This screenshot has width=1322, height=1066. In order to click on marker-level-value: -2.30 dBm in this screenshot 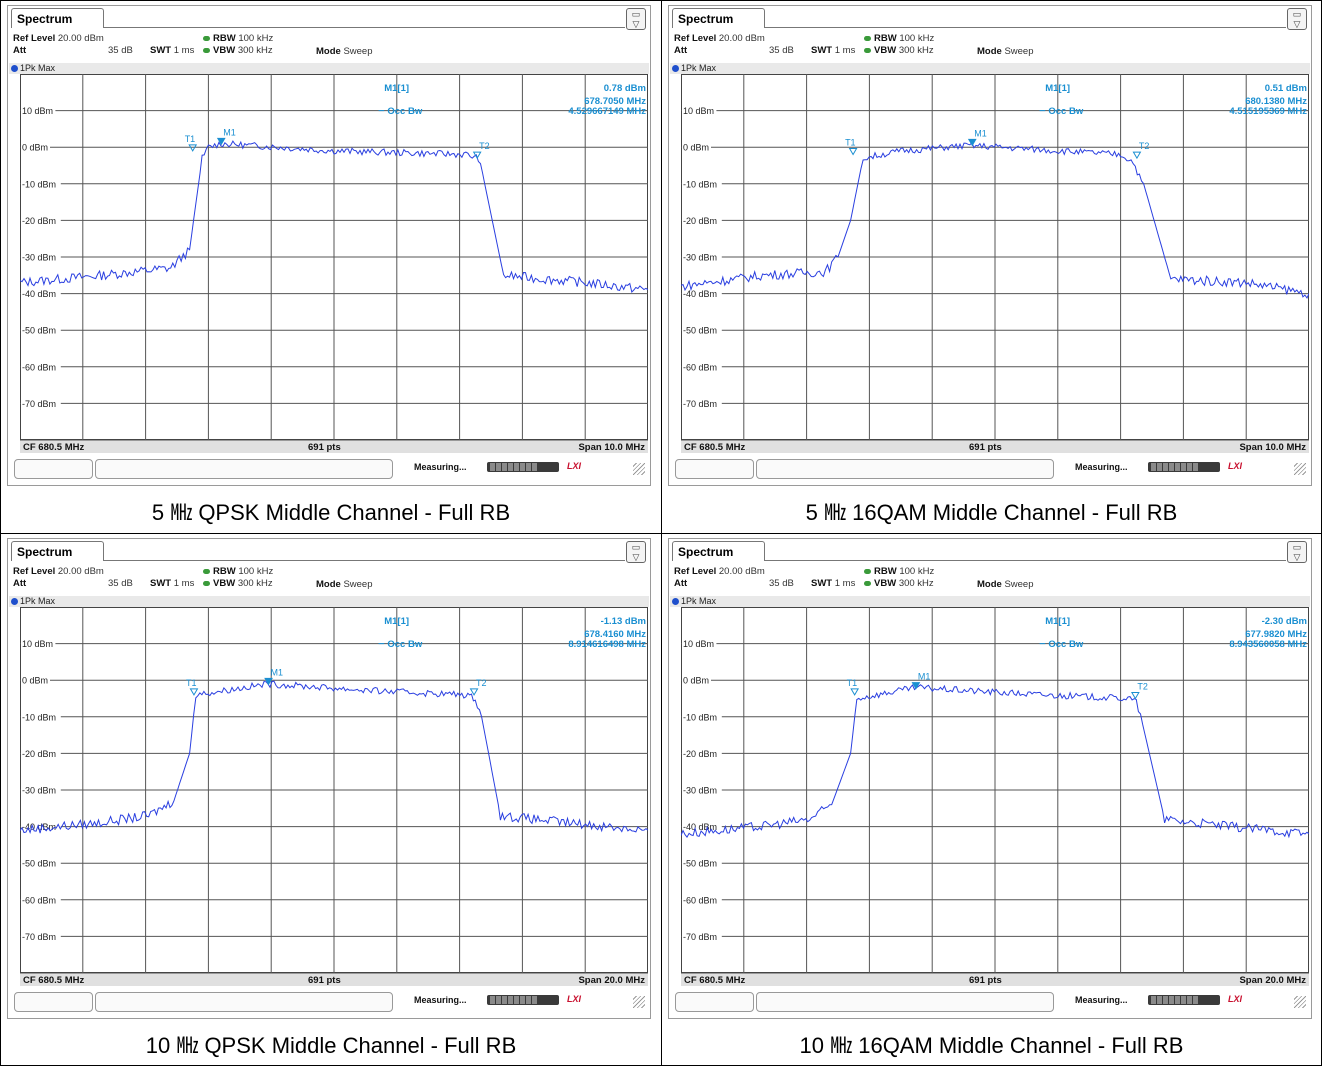, I will do `click(1284, 621)`.